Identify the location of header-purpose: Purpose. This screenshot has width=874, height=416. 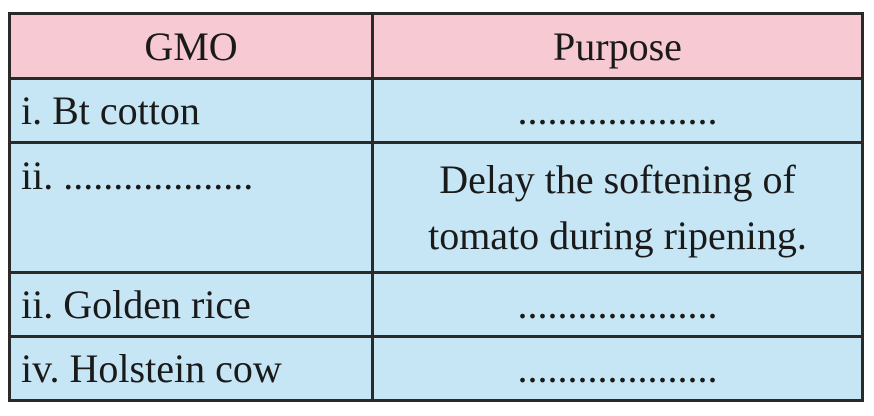
(617, 46).